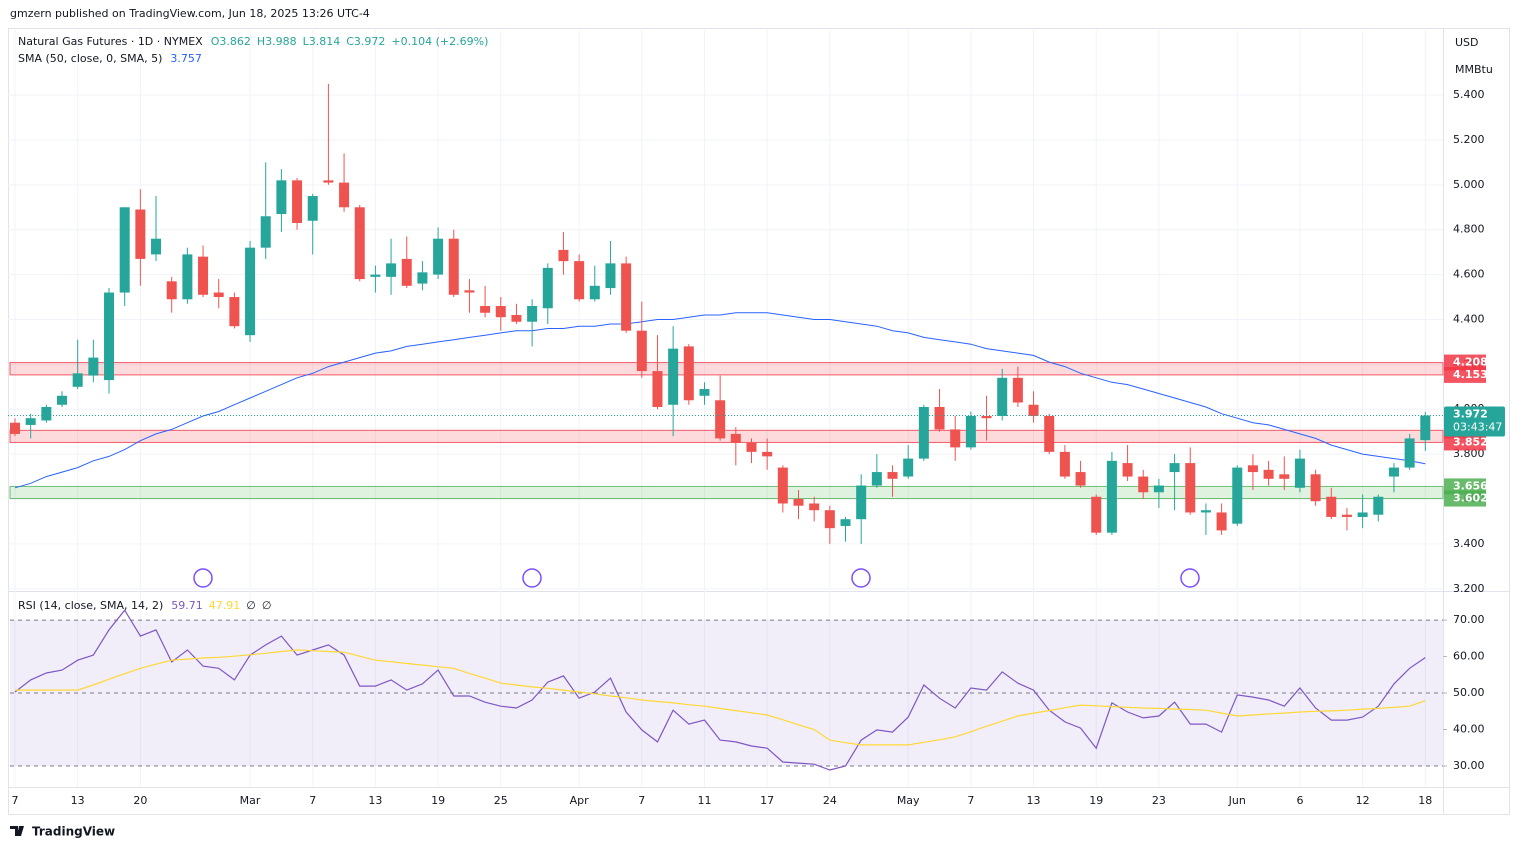  I want to click on y-tick-label: 60.00, so click(1469, 656).